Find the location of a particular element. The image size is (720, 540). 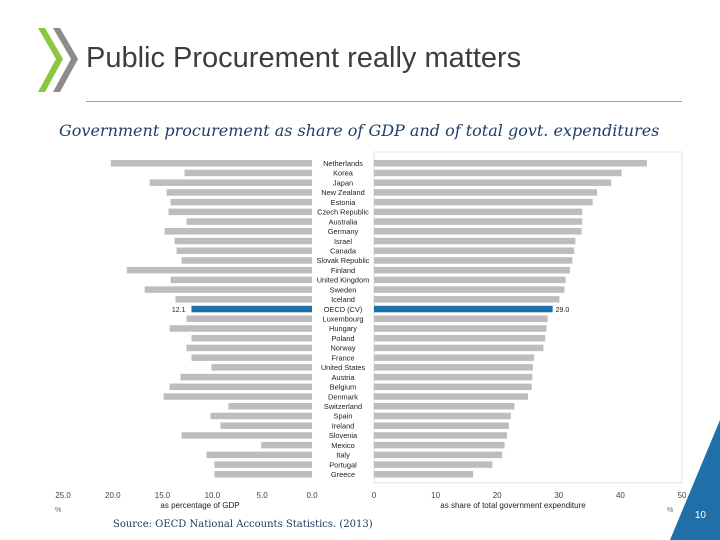

country-label: Slovak Republic is located at coordinates (343, 260).